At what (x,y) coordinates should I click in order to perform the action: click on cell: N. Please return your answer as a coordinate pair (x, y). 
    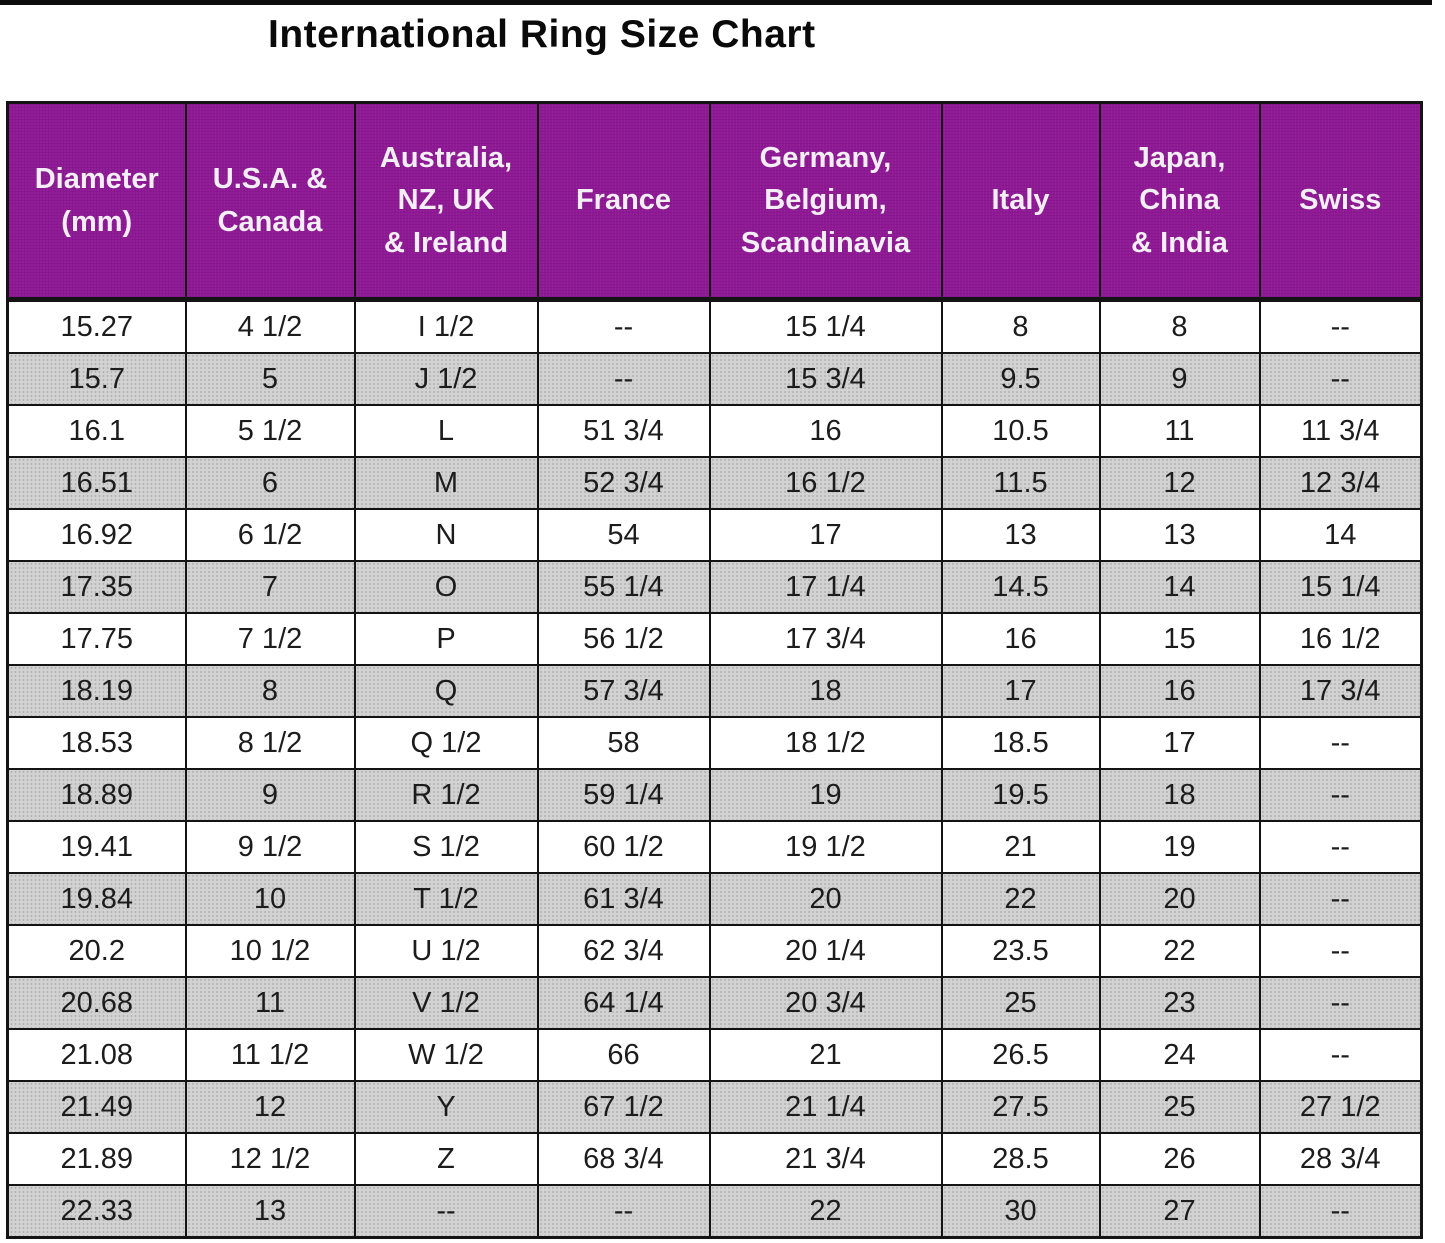
    Looking at the image, I should click on (446, 535).